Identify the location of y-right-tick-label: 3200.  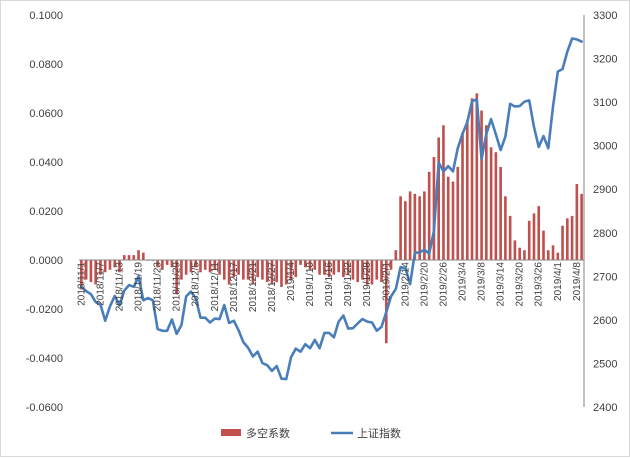
(605, 60).